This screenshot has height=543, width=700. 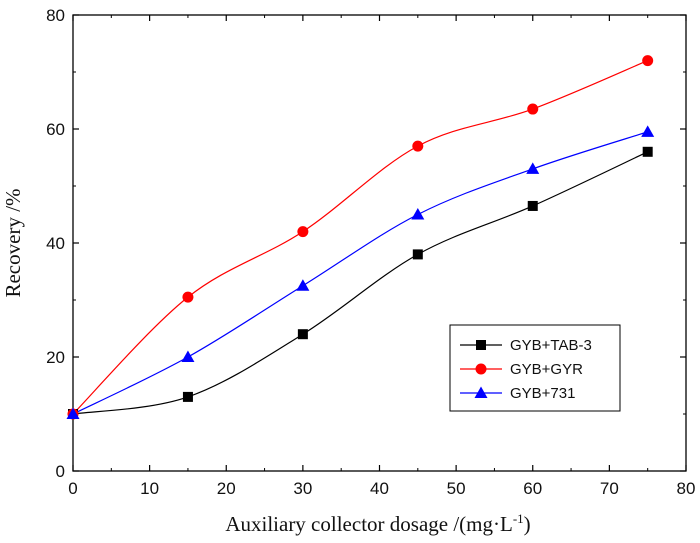 I want to click on legend-label: GYB+GYR, so click(x=546, y=369).